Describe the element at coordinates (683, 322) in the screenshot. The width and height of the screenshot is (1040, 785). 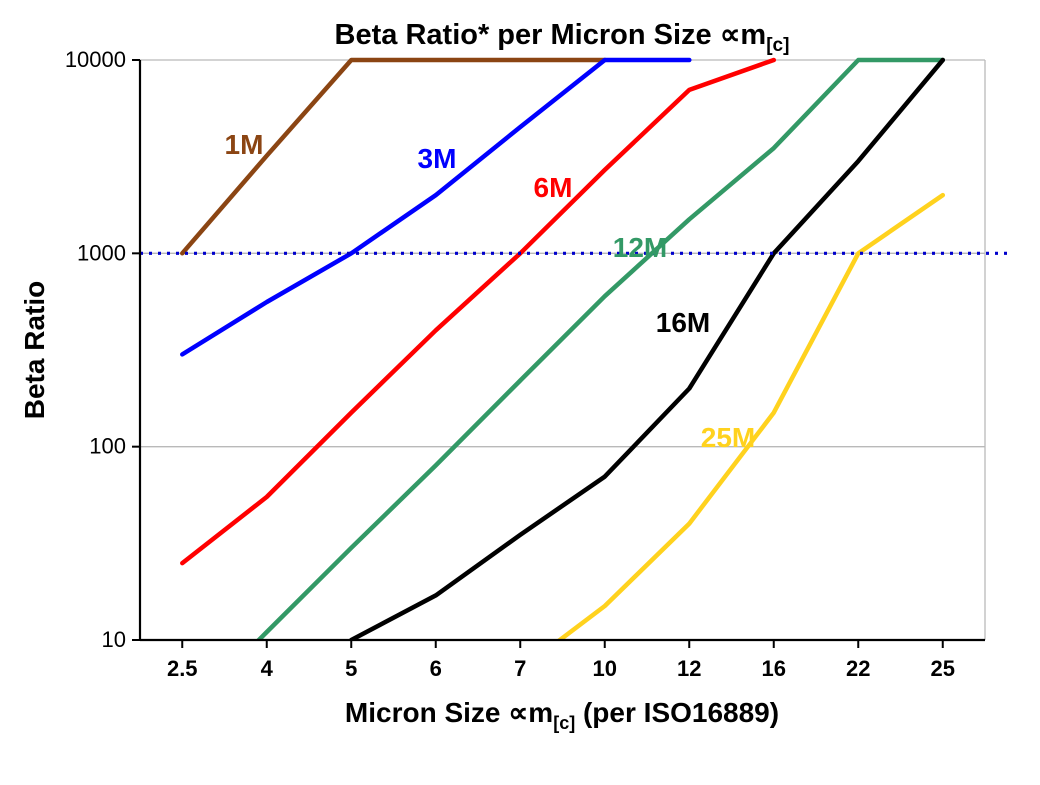
I see `series-label-16M: 16M` at that location.